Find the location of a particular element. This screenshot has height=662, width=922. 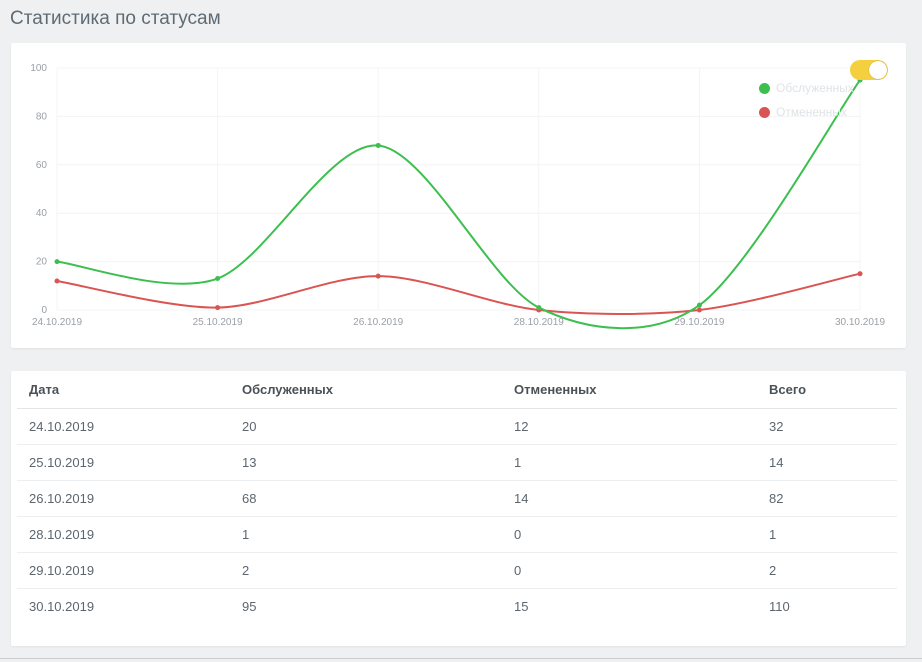

header-served: Обслуженных is located at coordinates (366, 390).